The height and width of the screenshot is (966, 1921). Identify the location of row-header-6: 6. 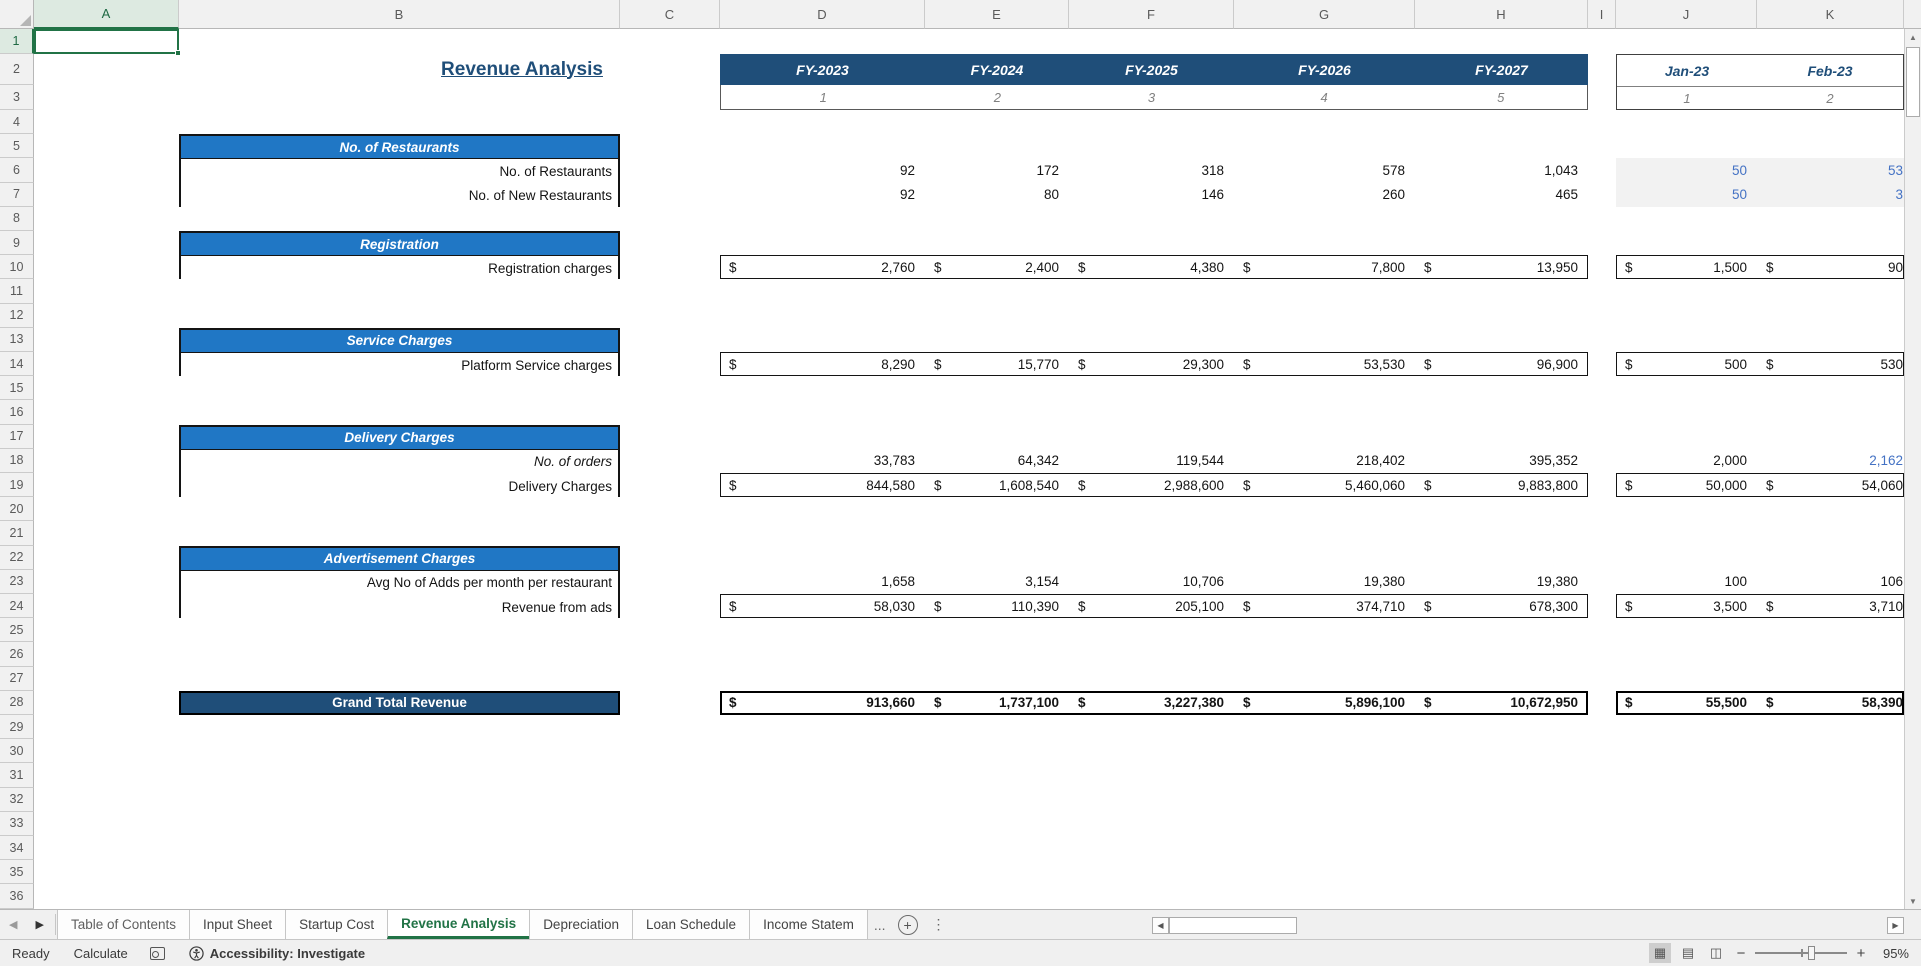
(17, 170).